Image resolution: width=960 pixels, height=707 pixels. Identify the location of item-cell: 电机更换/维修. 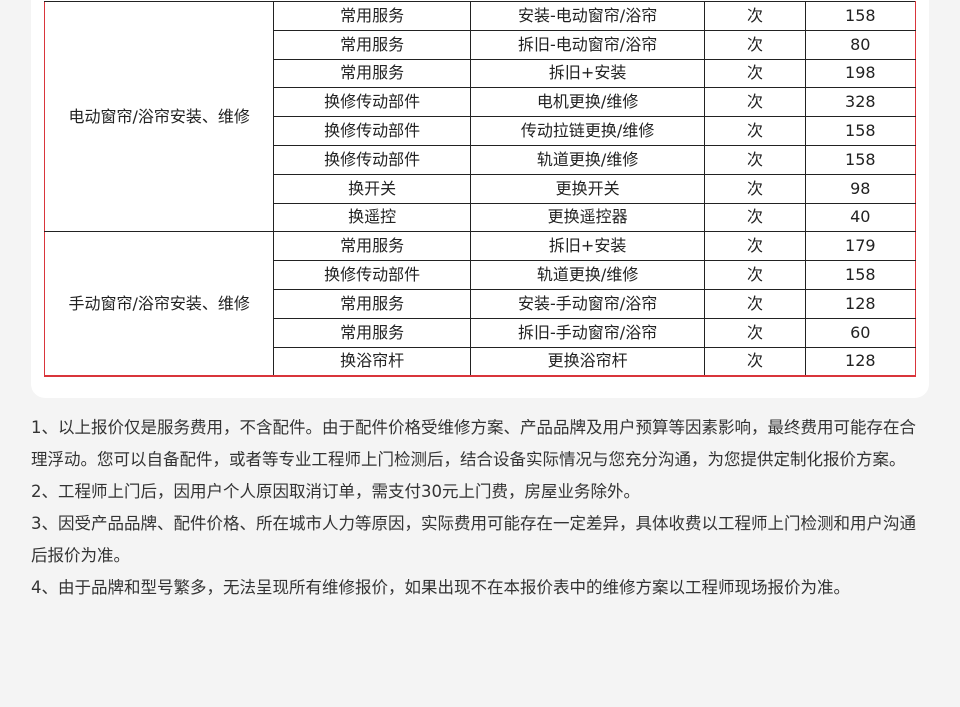
(587, 102).